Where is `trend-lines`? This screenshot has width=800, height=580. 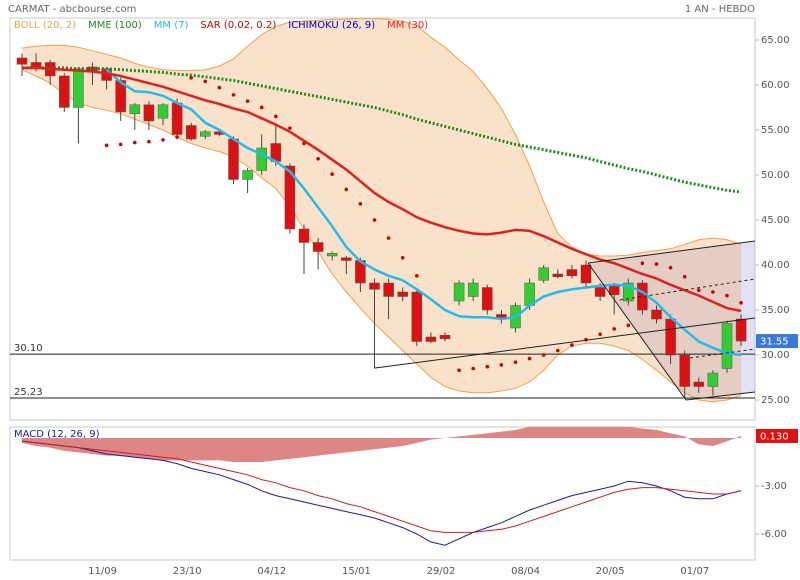
trend-lines is located at coordinates (565, 320).